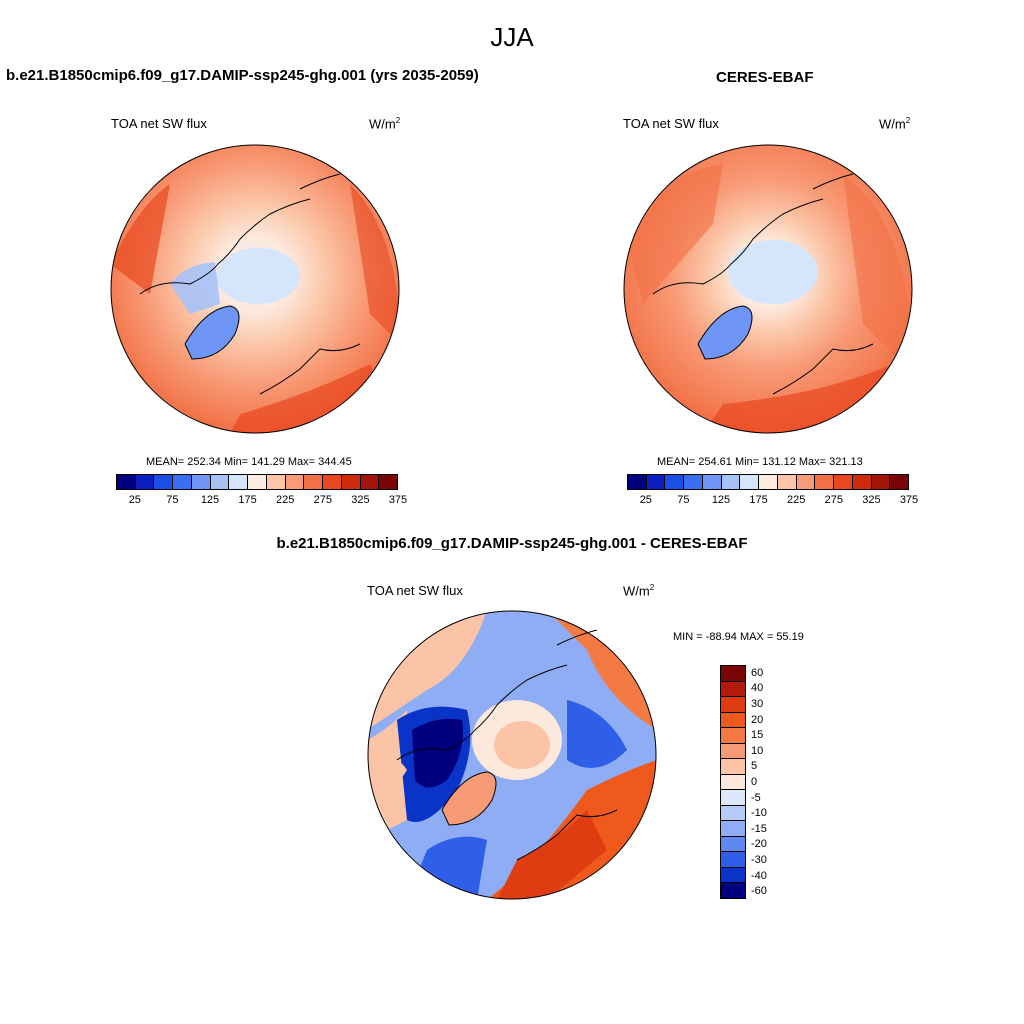  What do you see at coordinates (757, 735) in the screenshot?
I see `colorbar-tick-label: 15` at bounding box center [757, 735].